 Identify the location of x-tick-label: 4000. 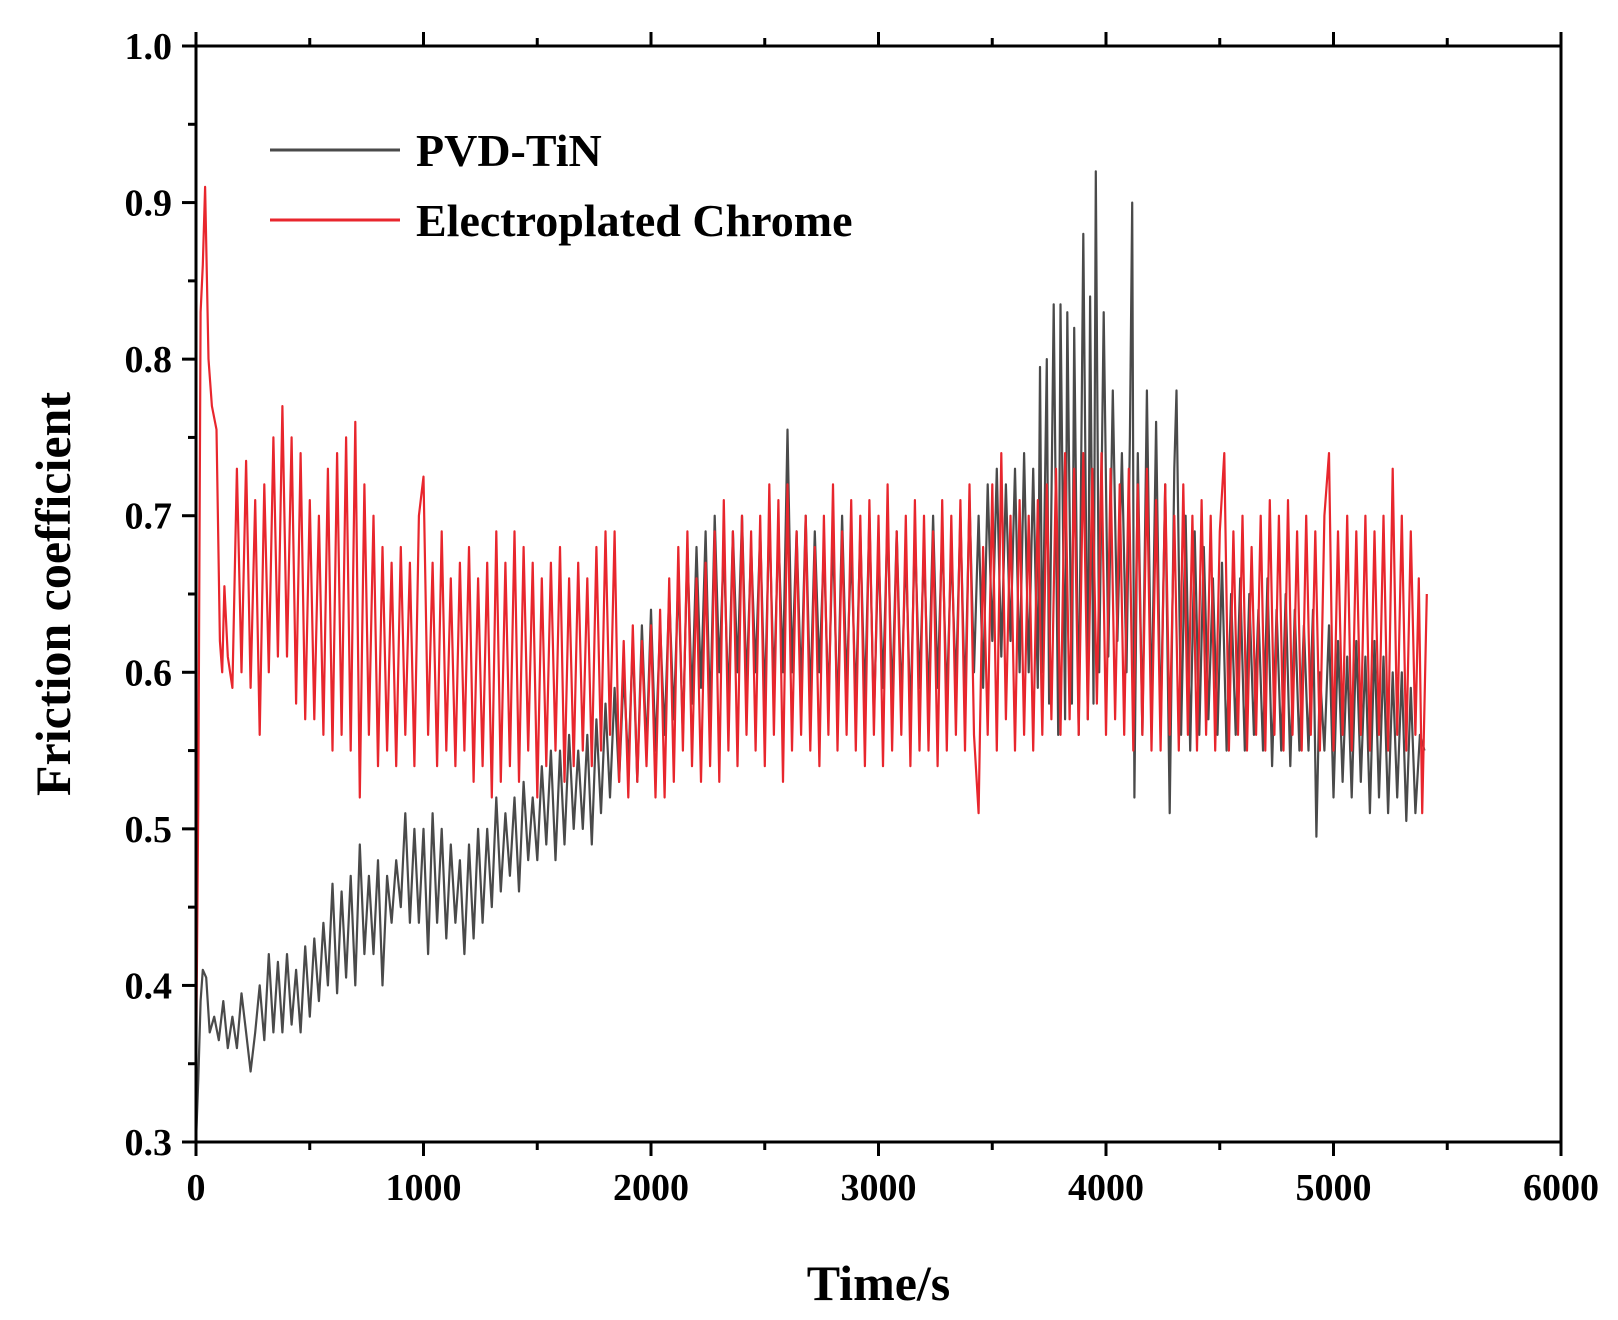
(1106, 1188).